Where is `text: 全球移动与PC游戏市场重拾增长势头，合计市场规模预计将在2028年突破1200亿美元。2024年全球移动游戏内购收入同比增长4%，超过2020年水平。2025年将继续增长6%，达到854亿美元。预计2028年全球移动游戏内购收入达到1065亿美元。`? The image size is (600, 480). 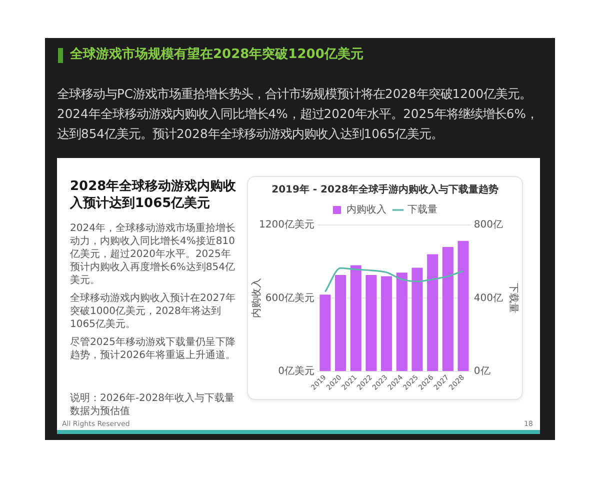 text: 全球移动与PC游戏市场重拾增长势头，合计市场规模预计将在2028年突破1200亿美元。2024年全球移动游戏内购收入同比增长4%，超过2020年水平。2025年将继续增长6%，达到854亿美元。预计2028年全球移动游戏内购收入达到1065亿美元。 is located at coordinates (298, 114).